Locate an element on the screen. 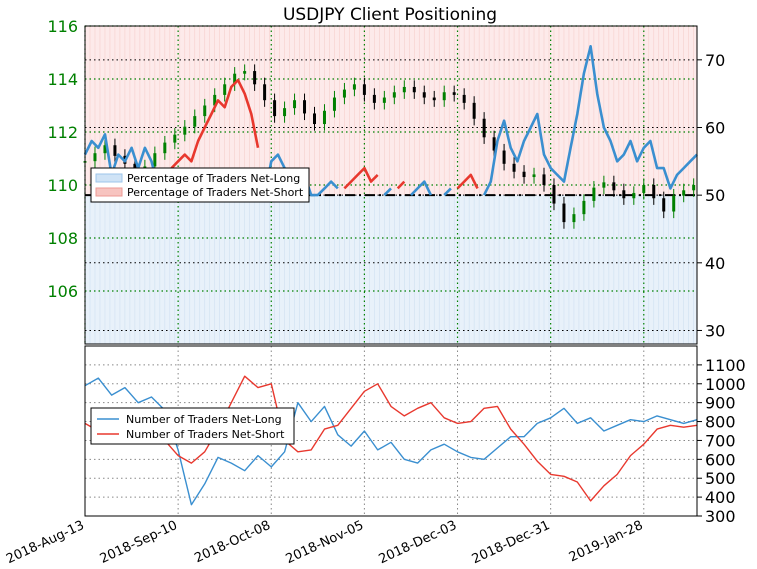 Image resolution: width=757 pixels, height=569 pixels. legend-label-count-short: Number of Traders Net-Short is located at coordinates (205, 434).